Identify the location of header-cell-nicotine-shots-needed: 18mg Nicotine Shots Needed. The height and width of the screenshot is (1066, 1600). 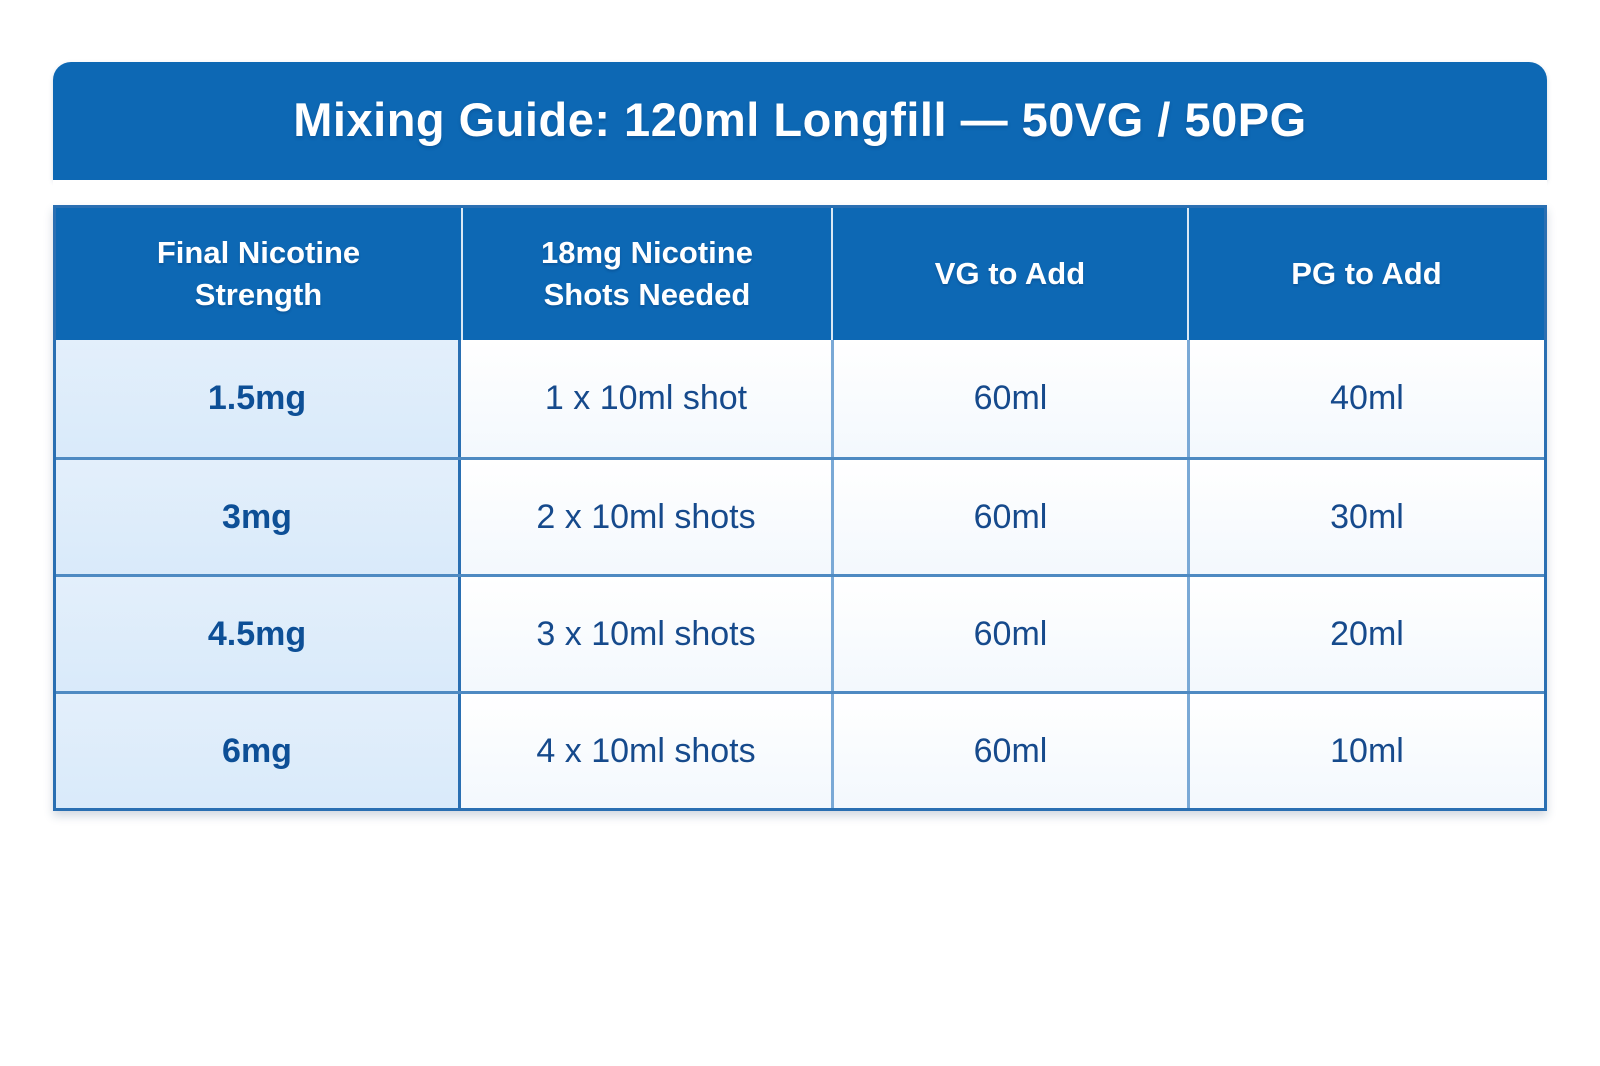
(646, 274).